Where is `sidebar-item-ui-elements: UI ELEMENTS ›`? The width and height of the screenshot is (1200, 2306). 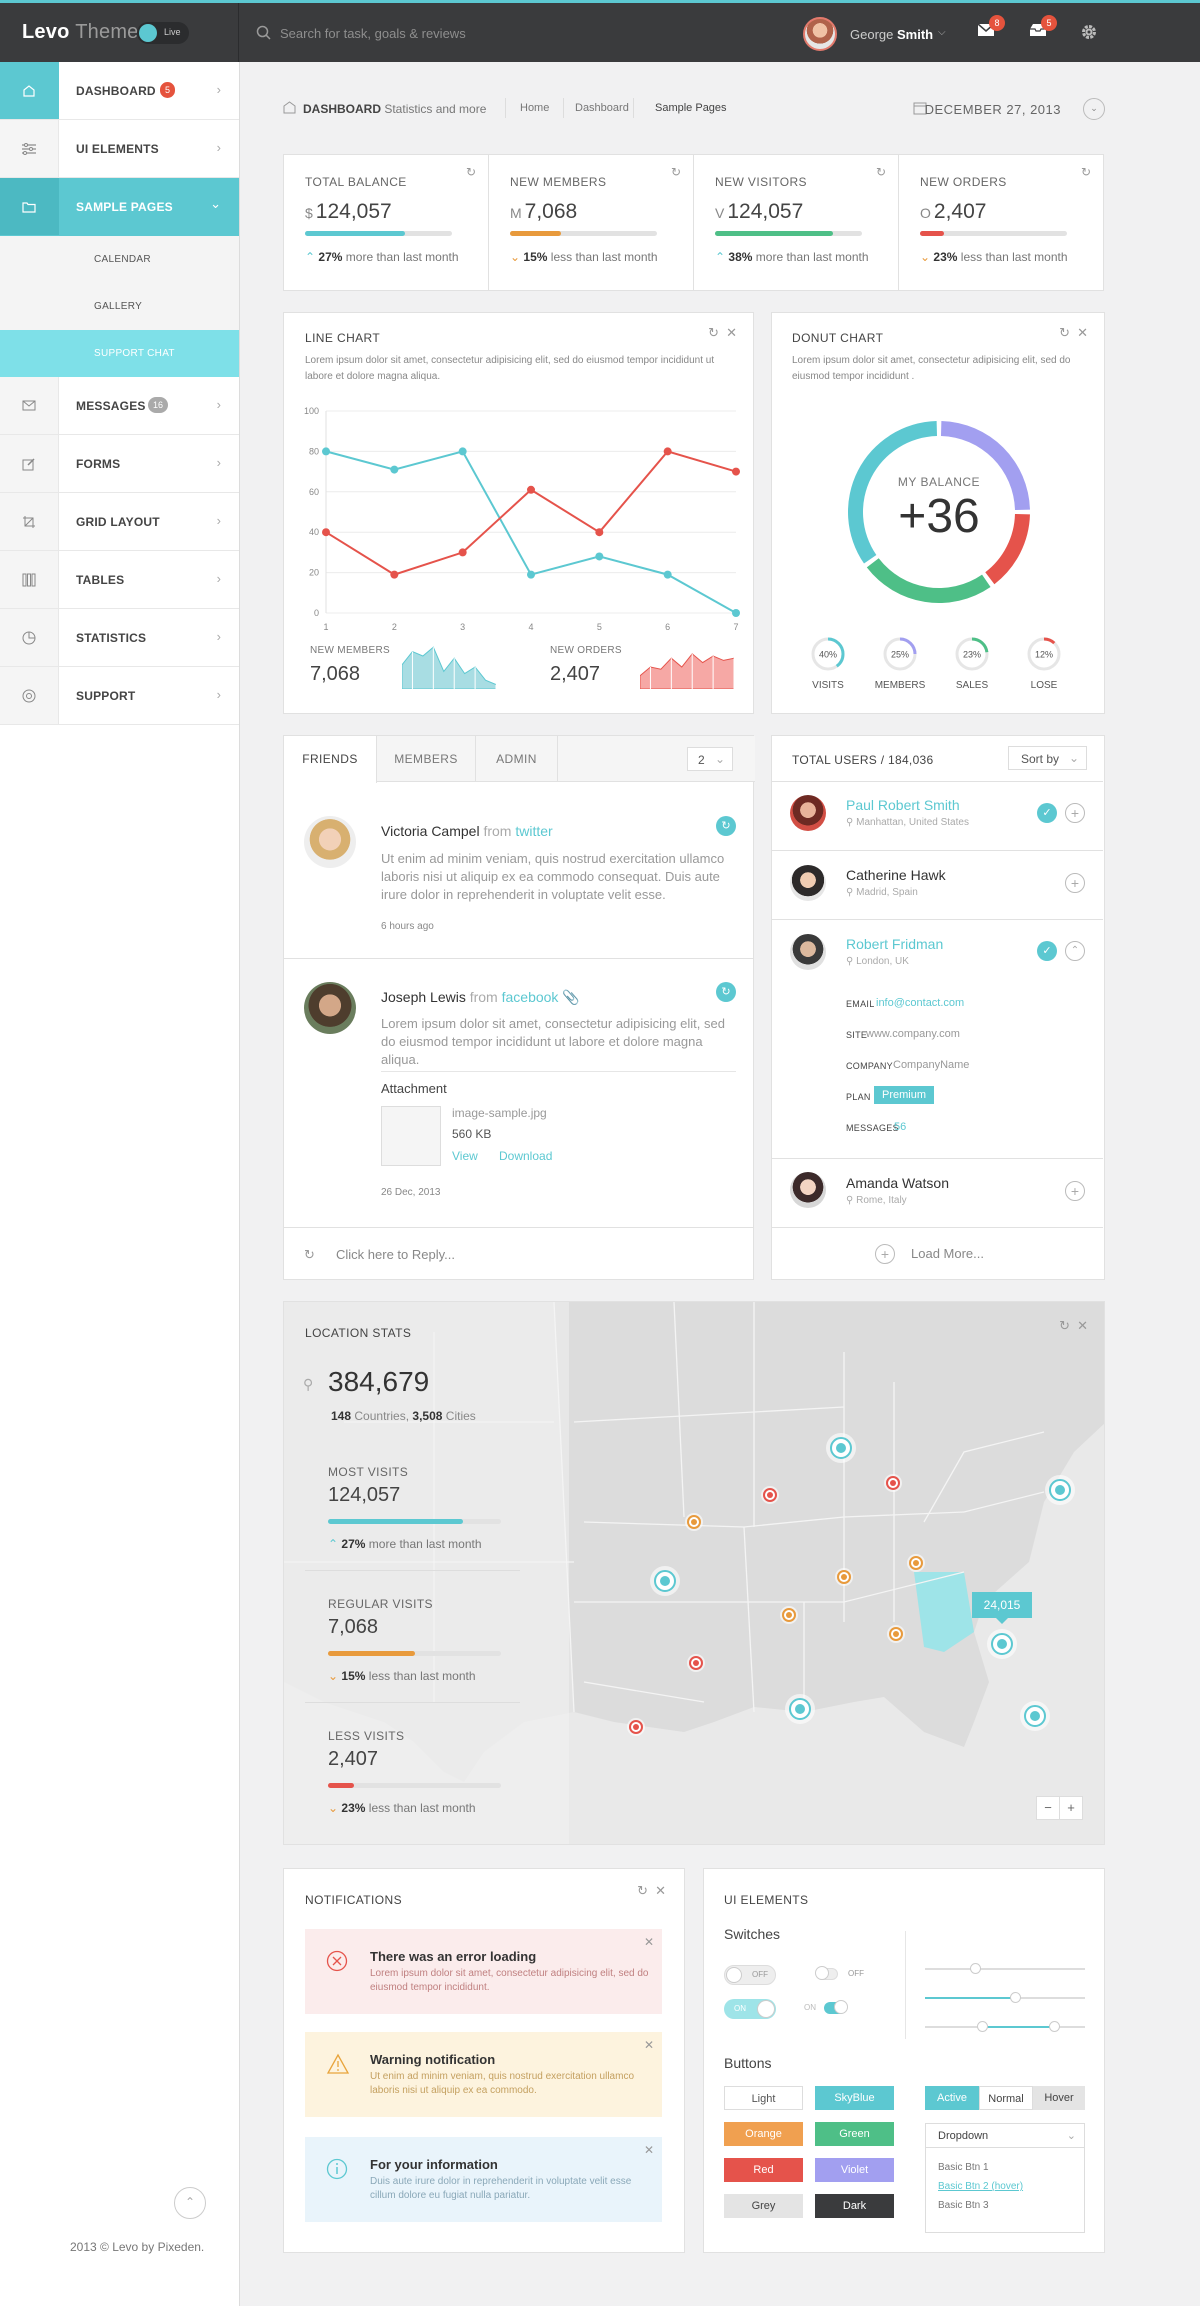
sidebar-item-ui-elements: UI ELEMENTS › is located at coordinates (119, 149).